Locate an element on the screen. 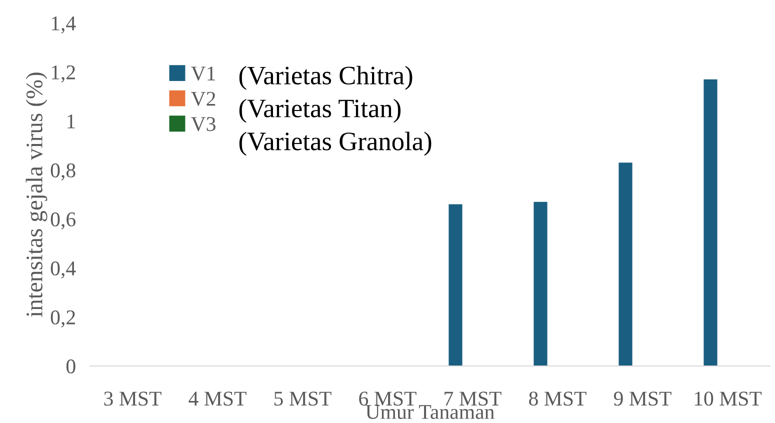 The image size is (775, 423). x-tick-label: 6 MST is located at coordinates (387, 399).